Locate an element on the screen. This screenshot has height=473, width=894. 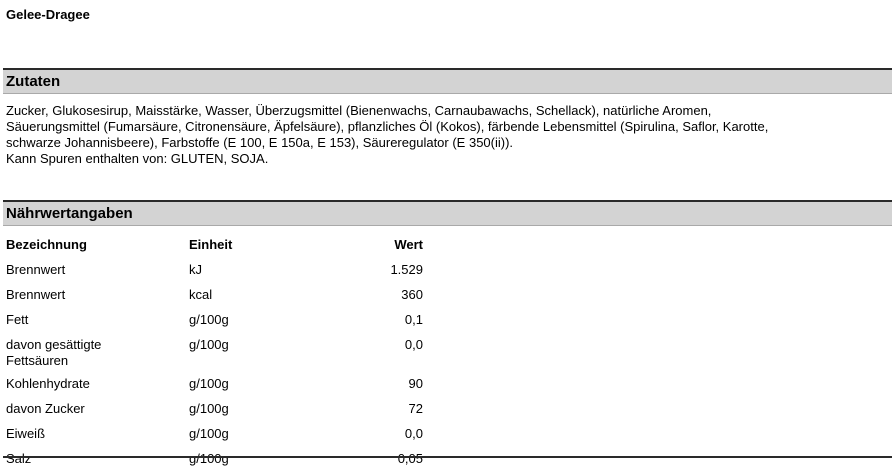
table-row: Eiweiß g/100g 0,0 is located at coordinates (213, 435).